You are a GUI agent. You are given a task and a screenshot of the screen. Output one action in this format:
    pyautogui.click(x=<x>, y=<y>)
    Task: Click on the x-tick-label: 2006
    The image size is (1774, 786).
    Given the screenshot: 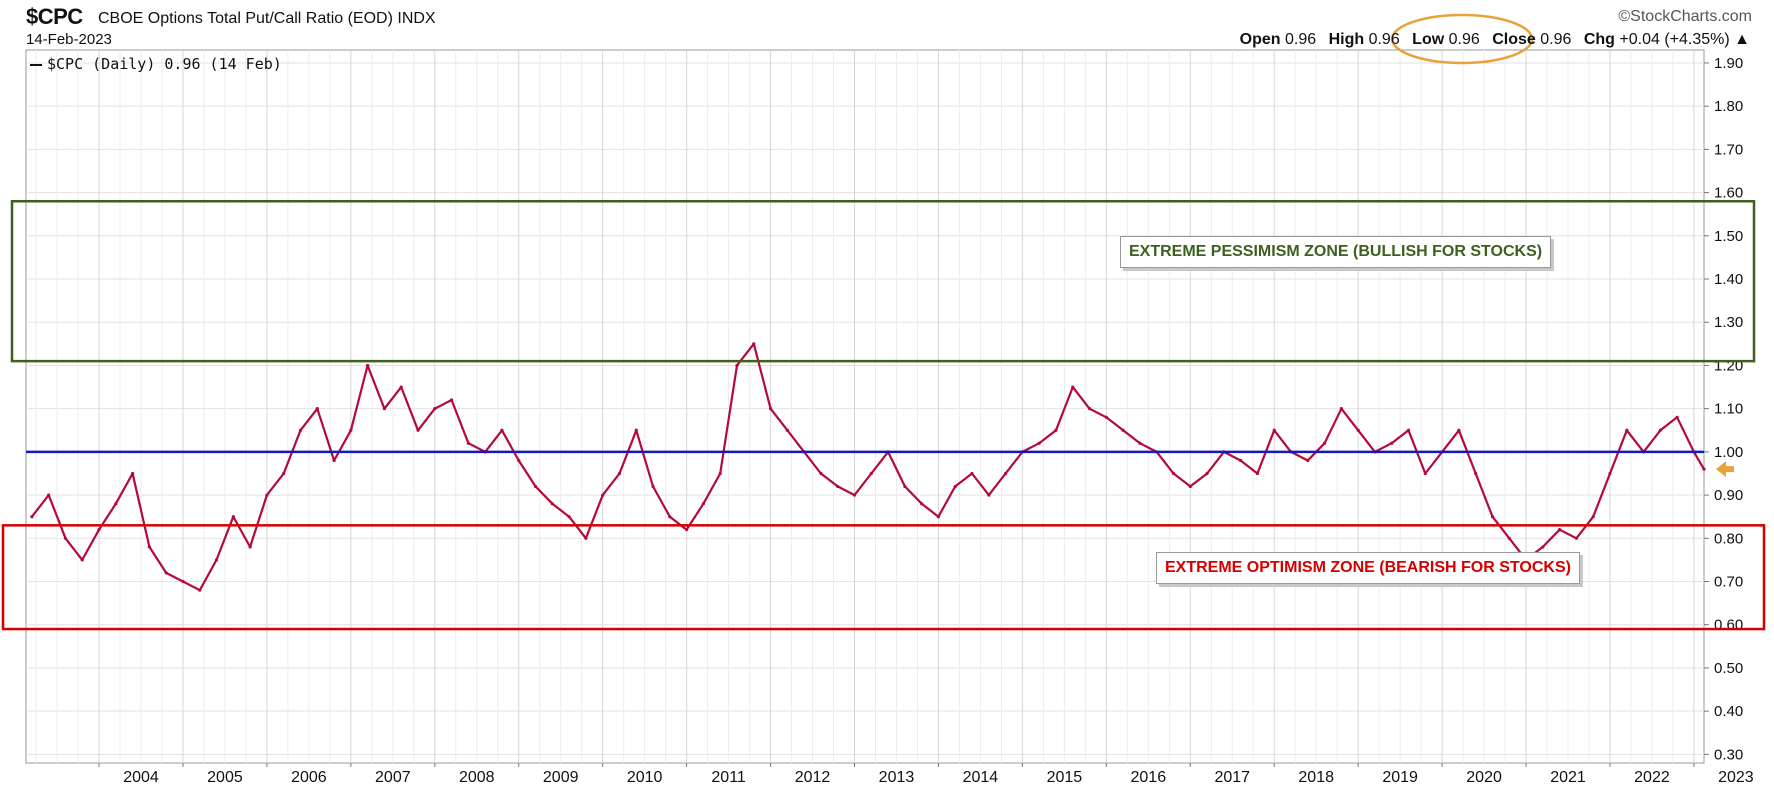 What is the action you would take?
    pyautogui.click(x=309, y=777)
    